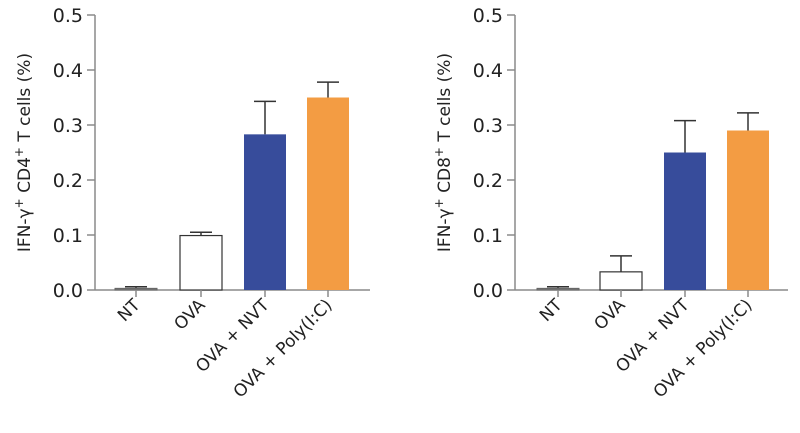 This screenshot has width=800, height=433. What do you see at coordinates (445, 177) in the screenshot?
I see `y-label-text: CD8` at bounding box center [445, 177].